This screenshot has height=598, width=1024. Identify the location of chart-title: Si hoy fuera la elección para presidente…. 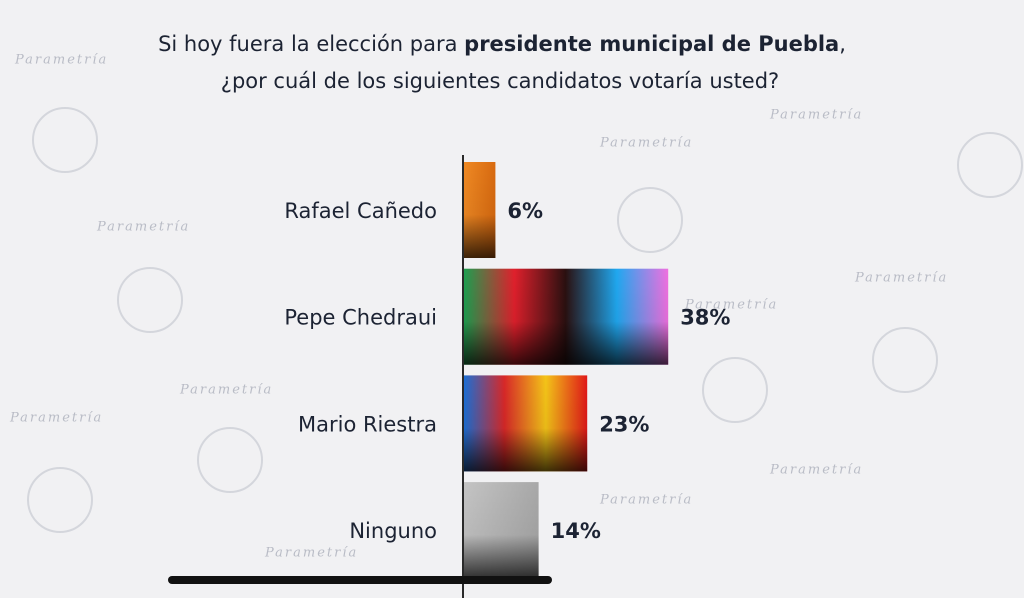
(502, 44).